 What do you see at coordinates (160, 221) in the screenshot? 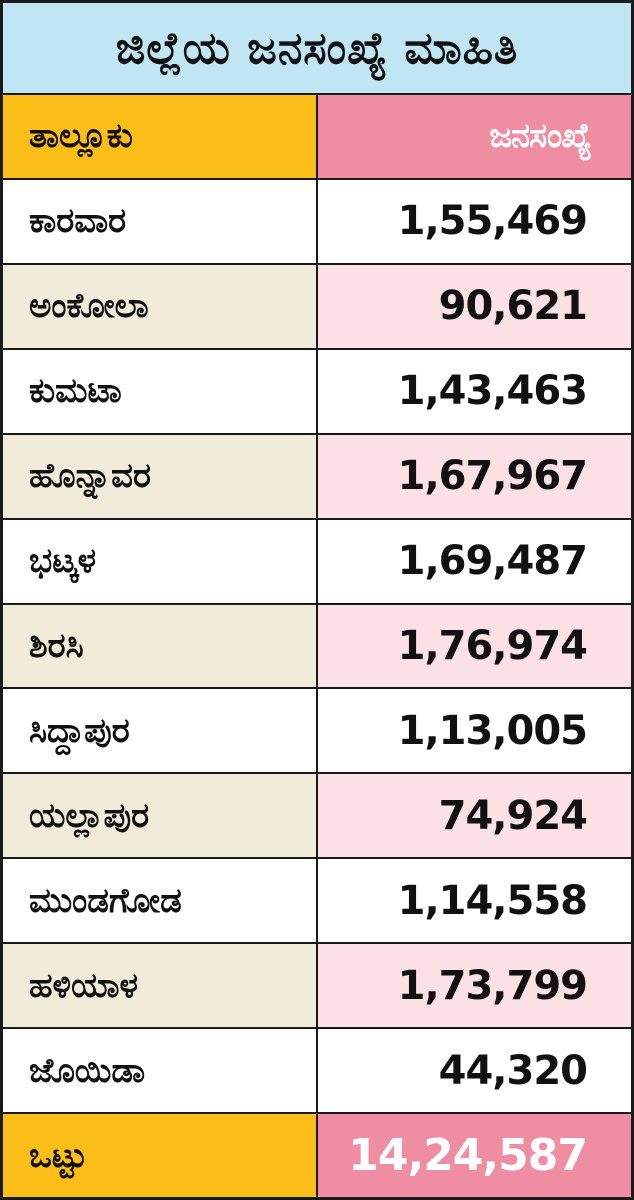
I see `taluk-name: ಕಾರವಾರ` at bounding box center [160, 221].